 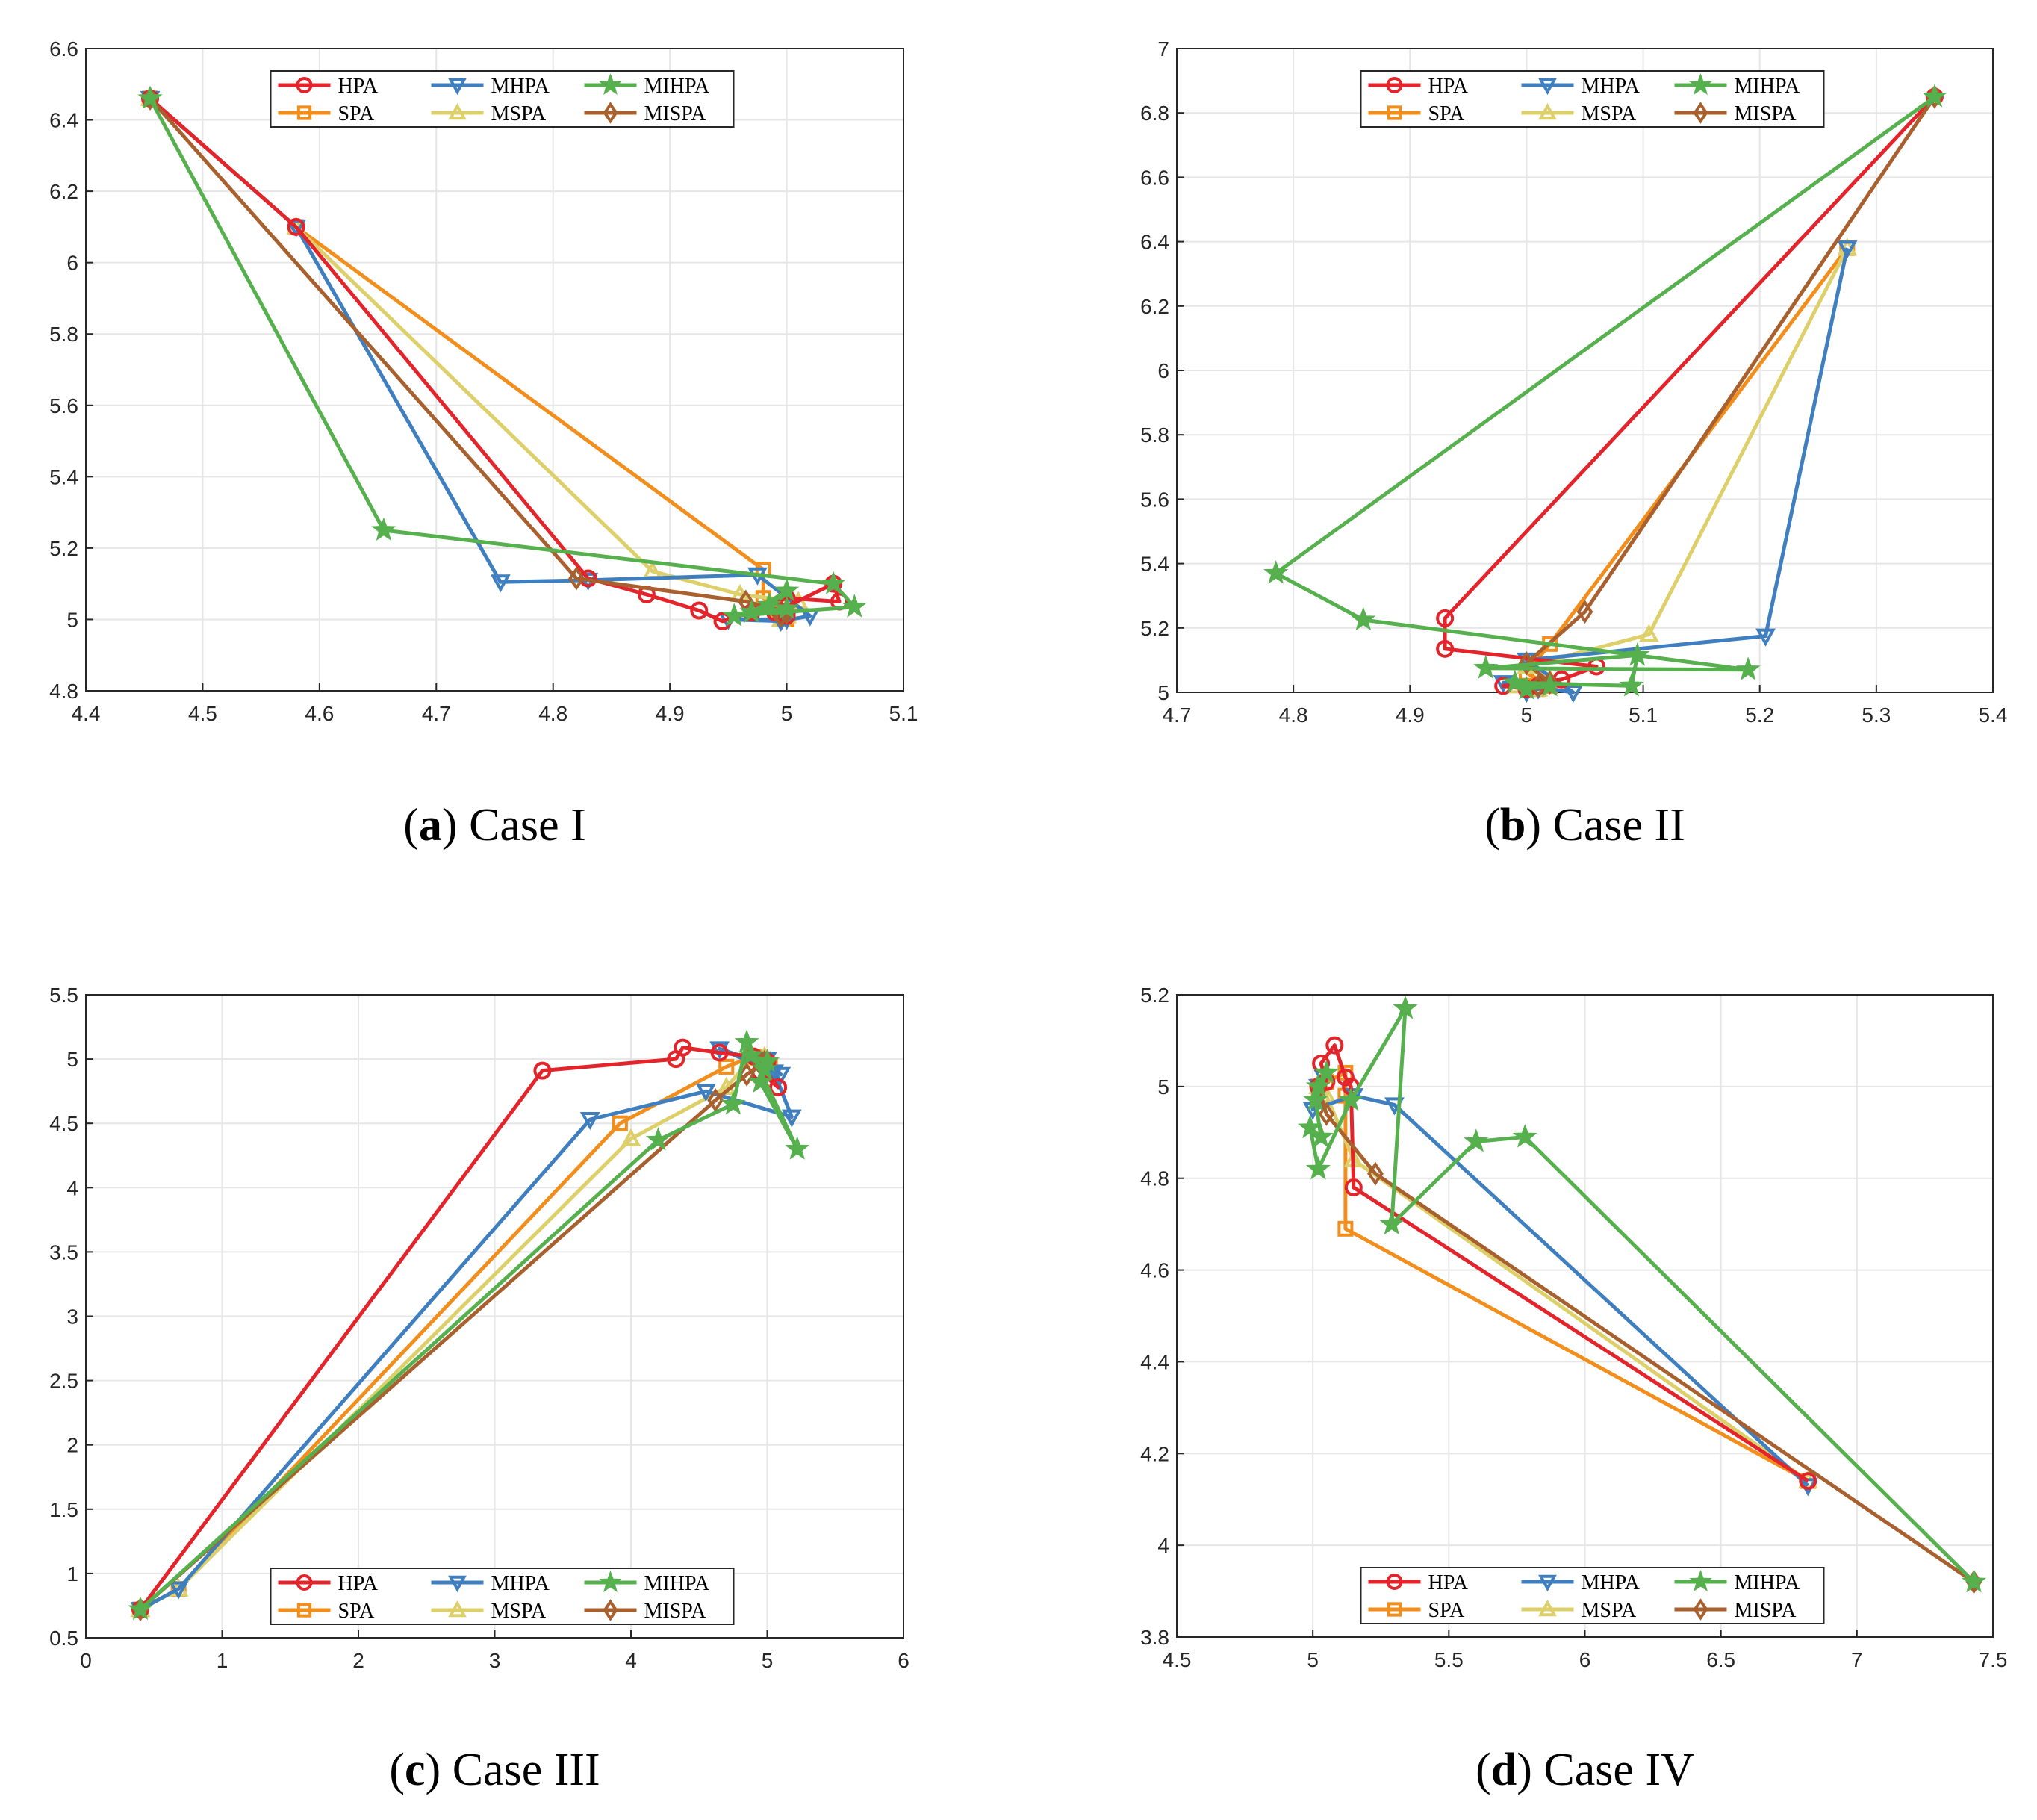 What do you see at coordinates (489, 113) in the screenshot?
I see `legend-entry-mspa: MSPA` at bounding box center [489, 113].